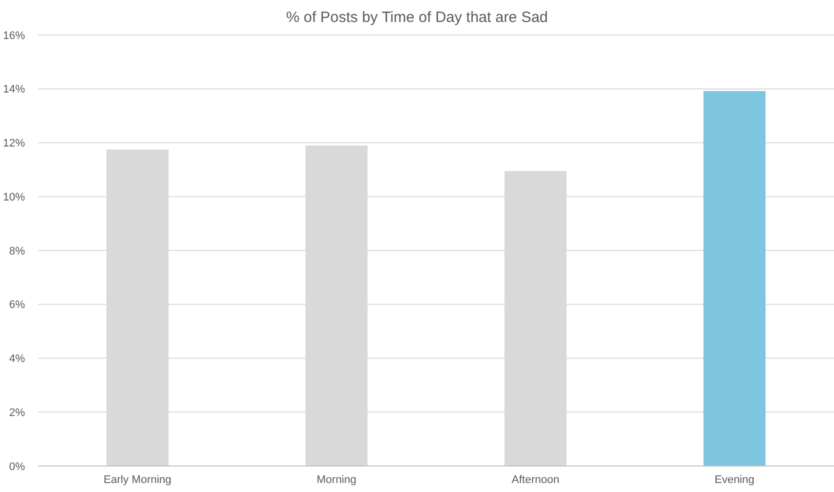 The height and width of the screenshot is (492, 834). Describe the element at coordinates (734, 480) in the screenshot. I see `x-tick-label: Evening` at that location.